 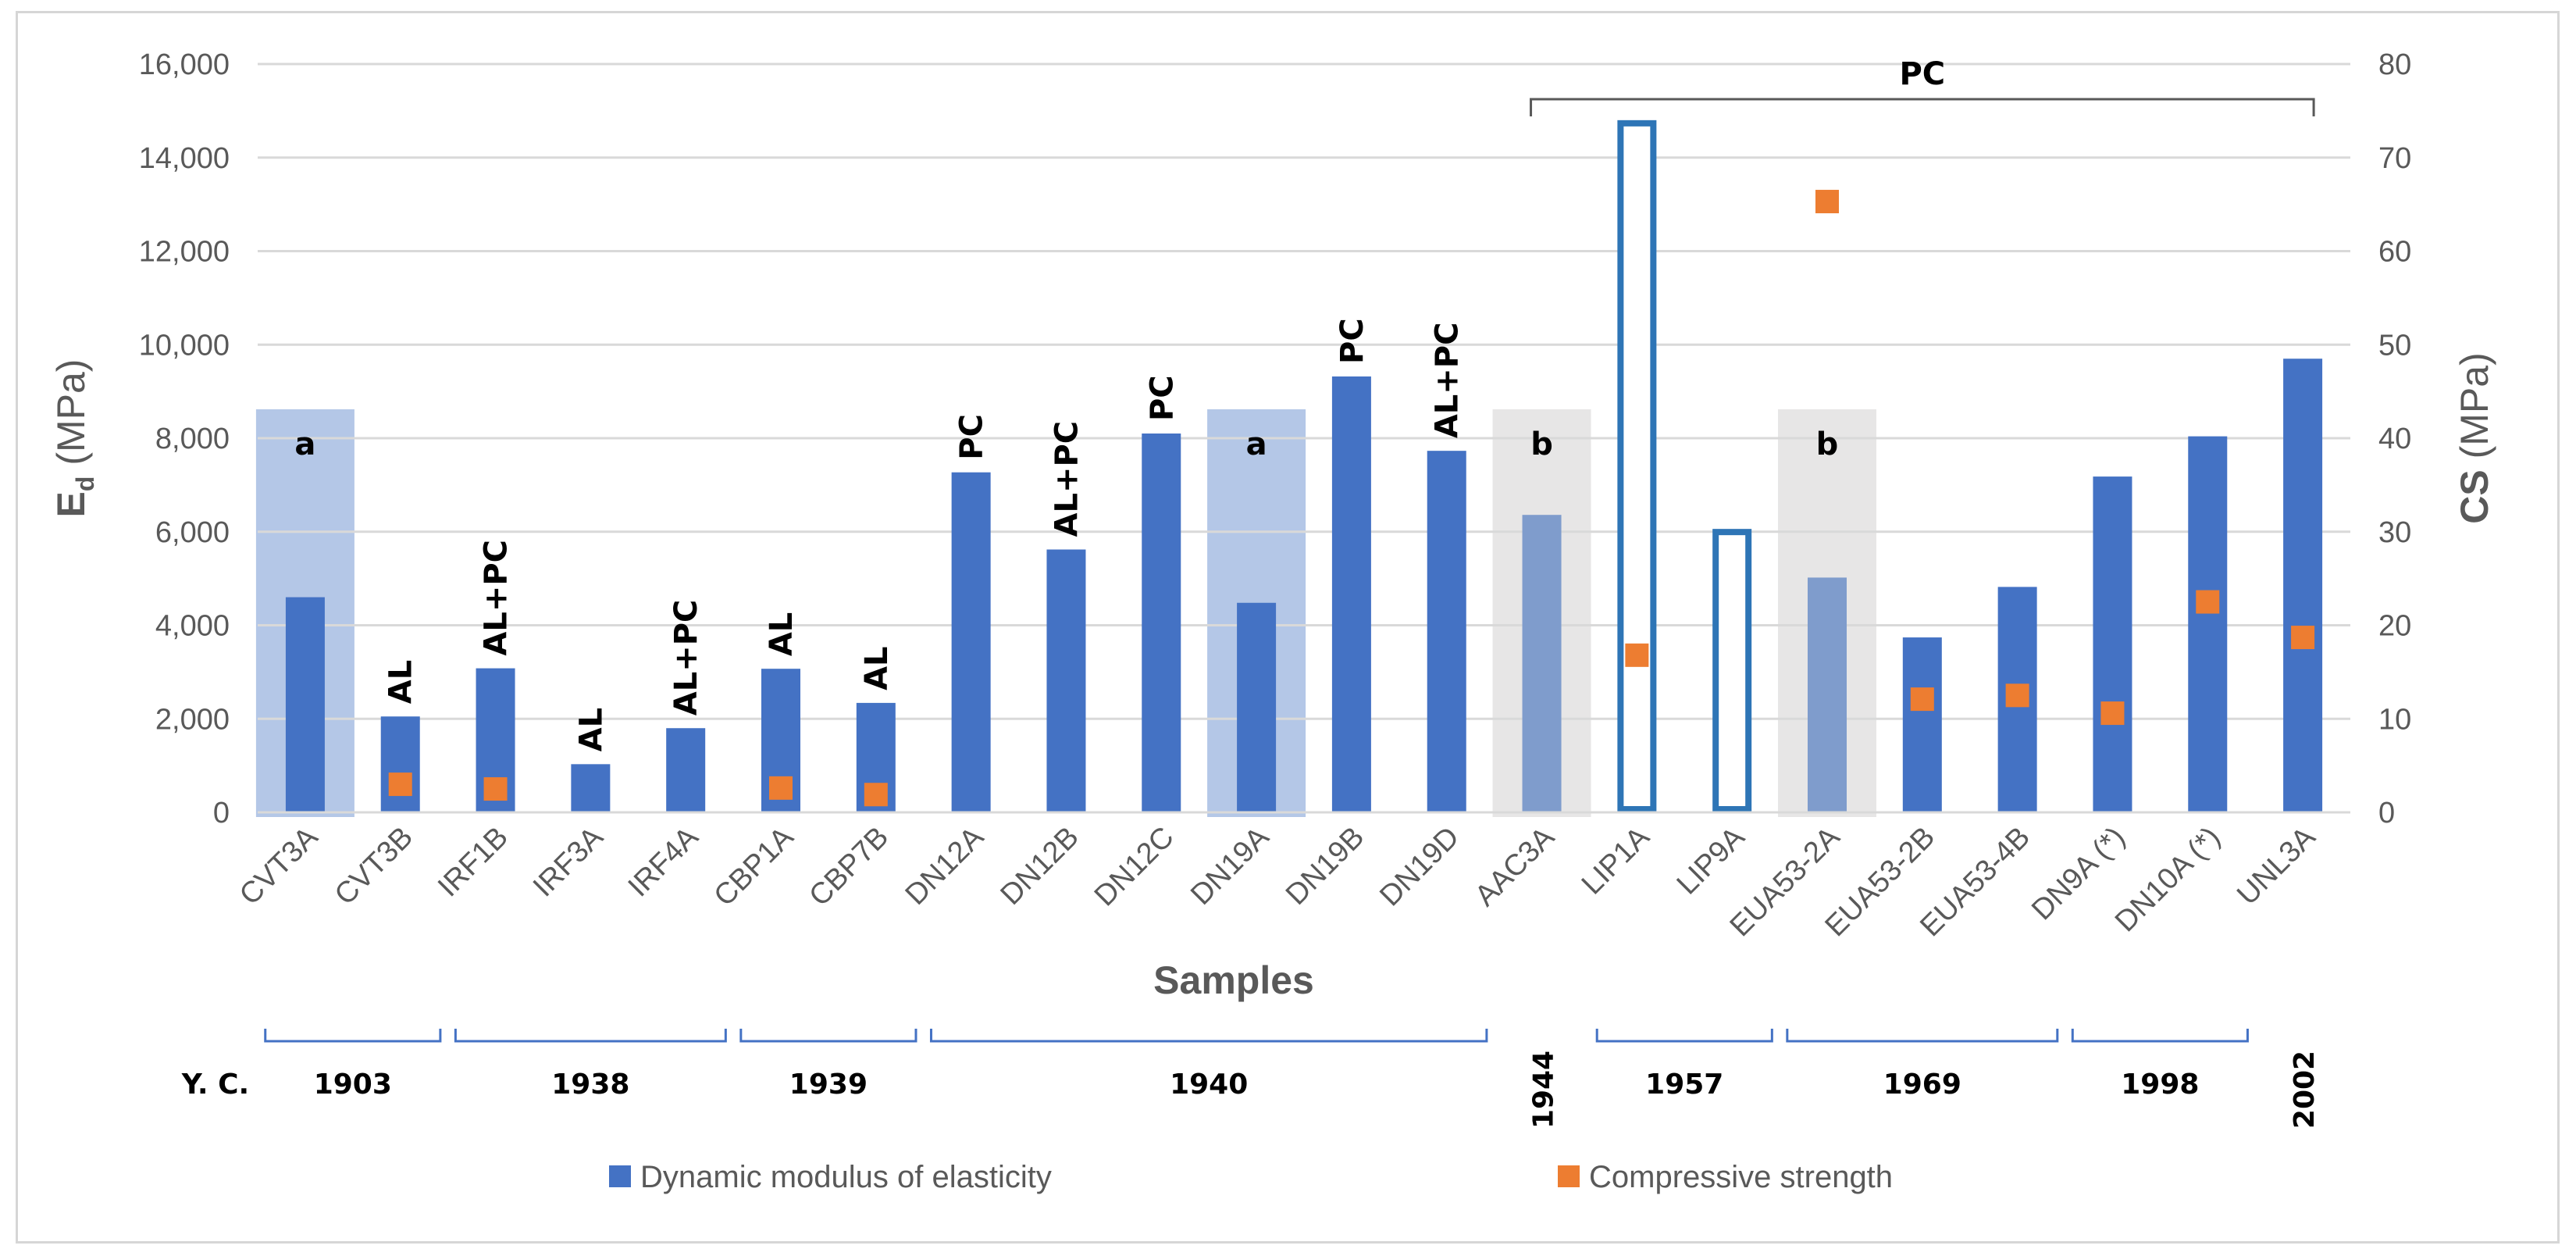 I want to click on year-label: 2002, so click(x=2305, y=1090).